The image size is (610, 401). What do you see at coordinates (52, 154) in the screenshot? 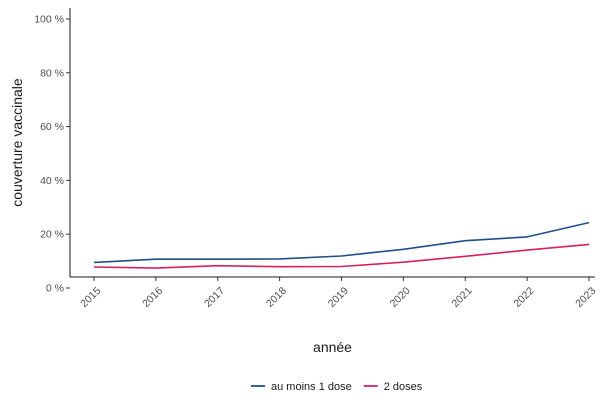
I see `y-axis-ticks: 0 % 20 % 40 % 60 % 80 % 100 %` at bounding box center [52, 154].